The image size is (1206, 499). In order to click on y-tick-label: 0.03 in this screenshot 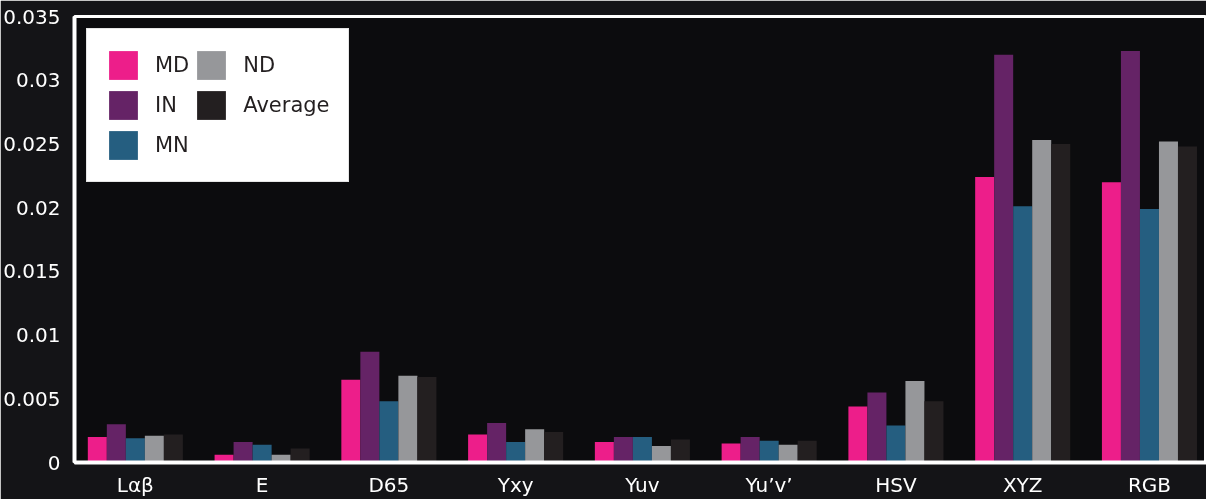, I will do `click(38, 80)`.